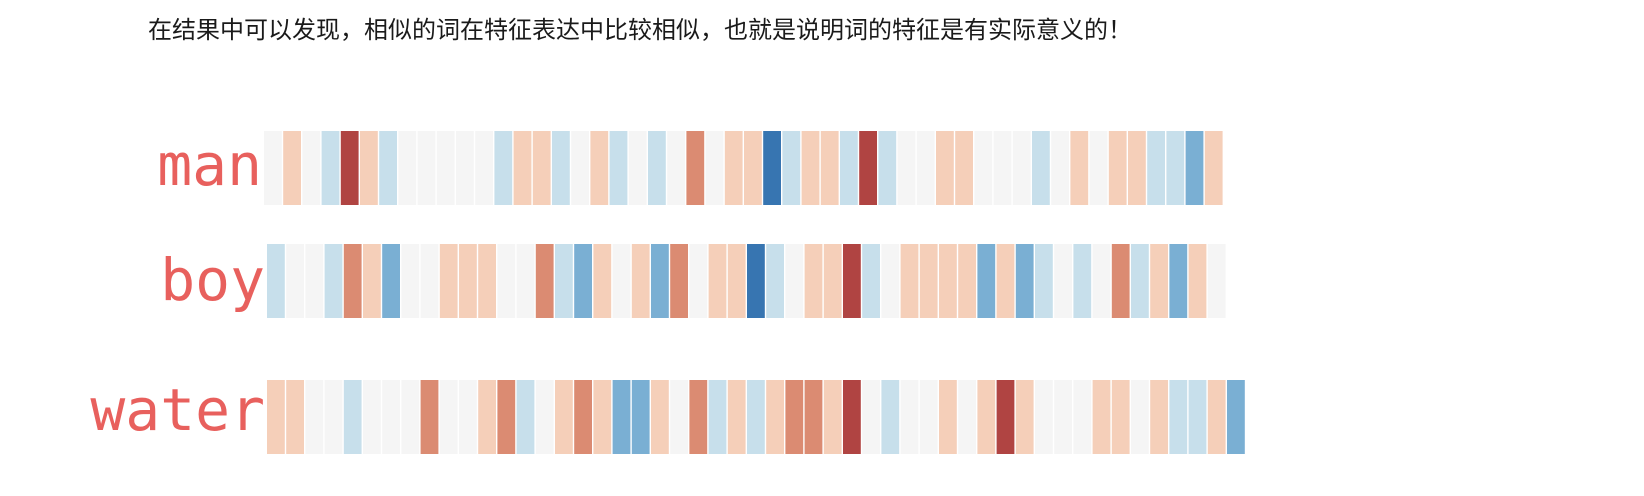  What do you see at coordinates (212, 280) in the screenshot?
I see `row-label-boy: boy` at bounding box center [212, 280].